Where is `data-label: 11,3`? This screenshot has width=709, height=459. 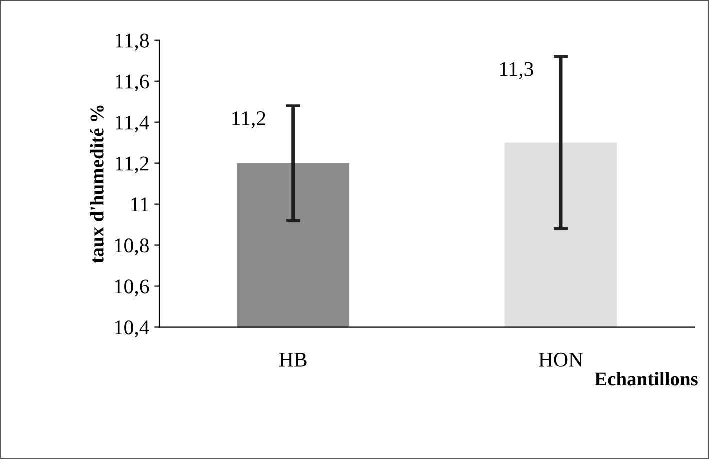 data-label: 11,3 is located at coordinates (517, 71).